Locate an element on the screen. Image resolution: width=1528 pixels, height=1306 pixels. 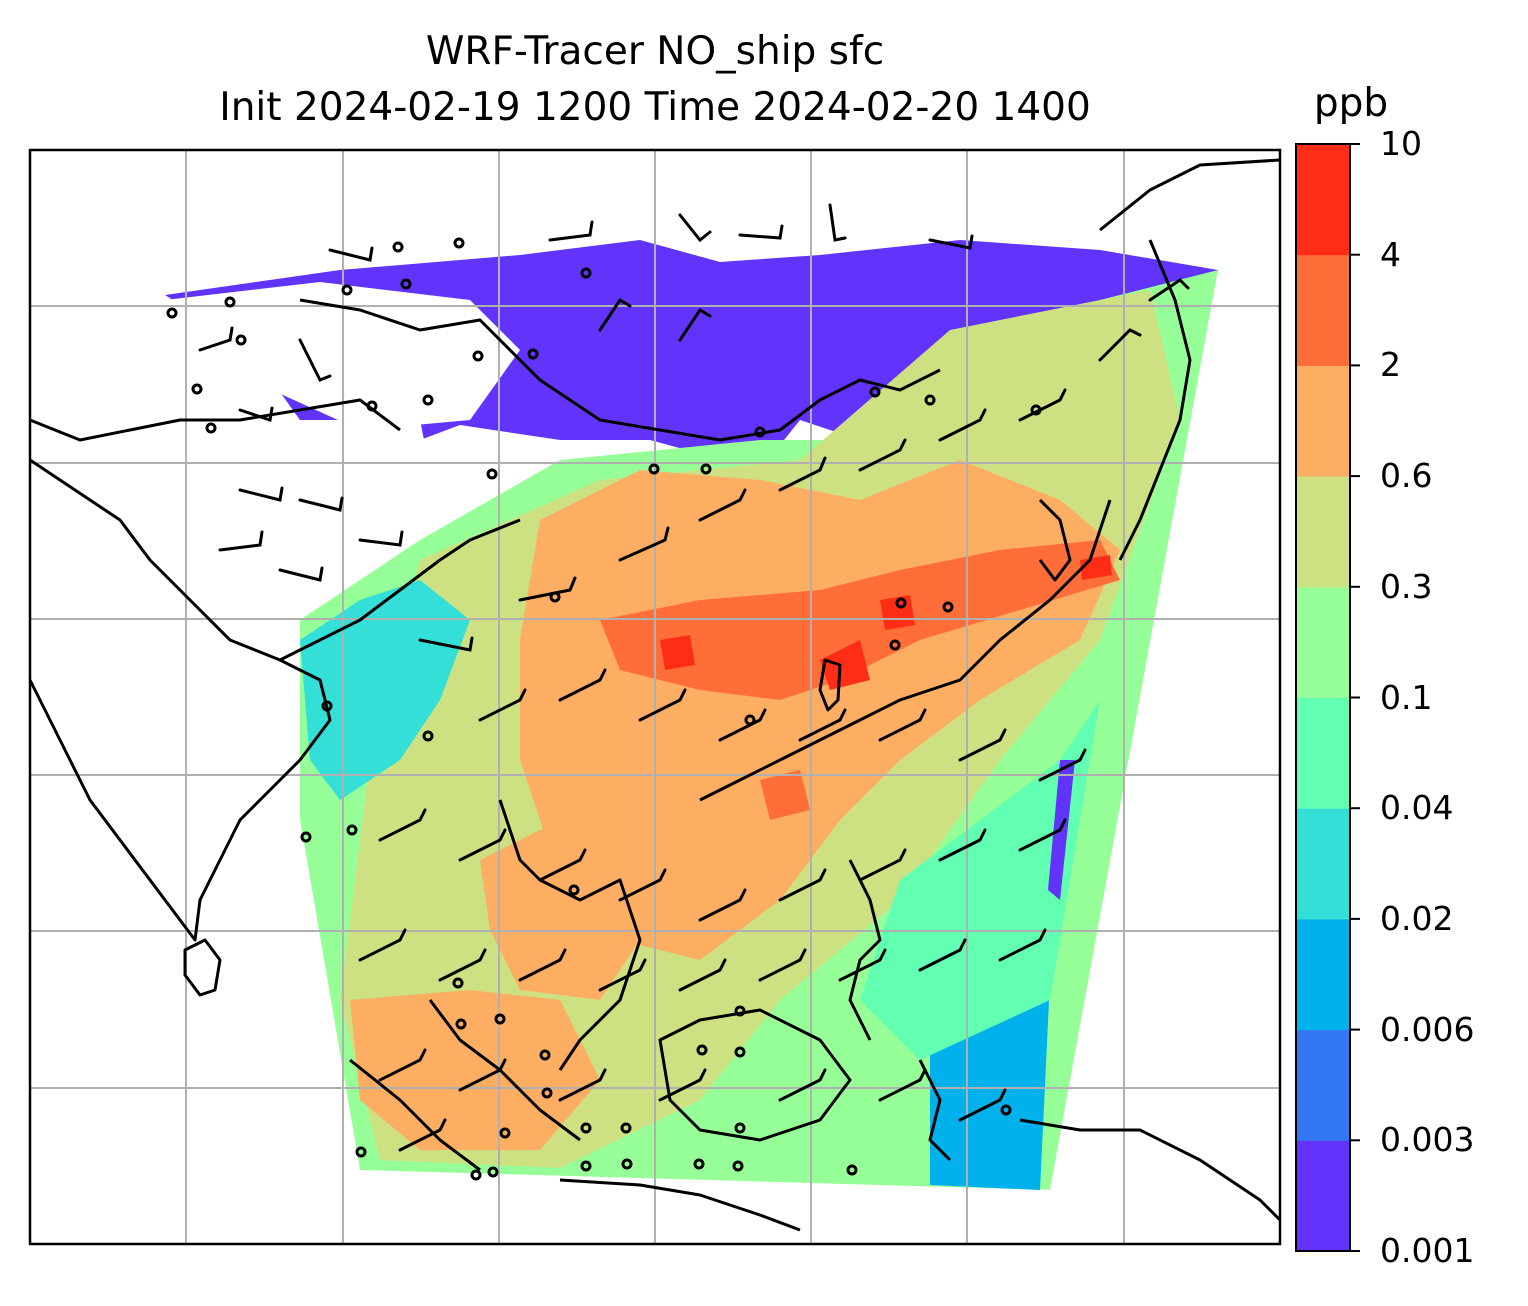
coastline-sumatra is located at coordinates (415, 1115).